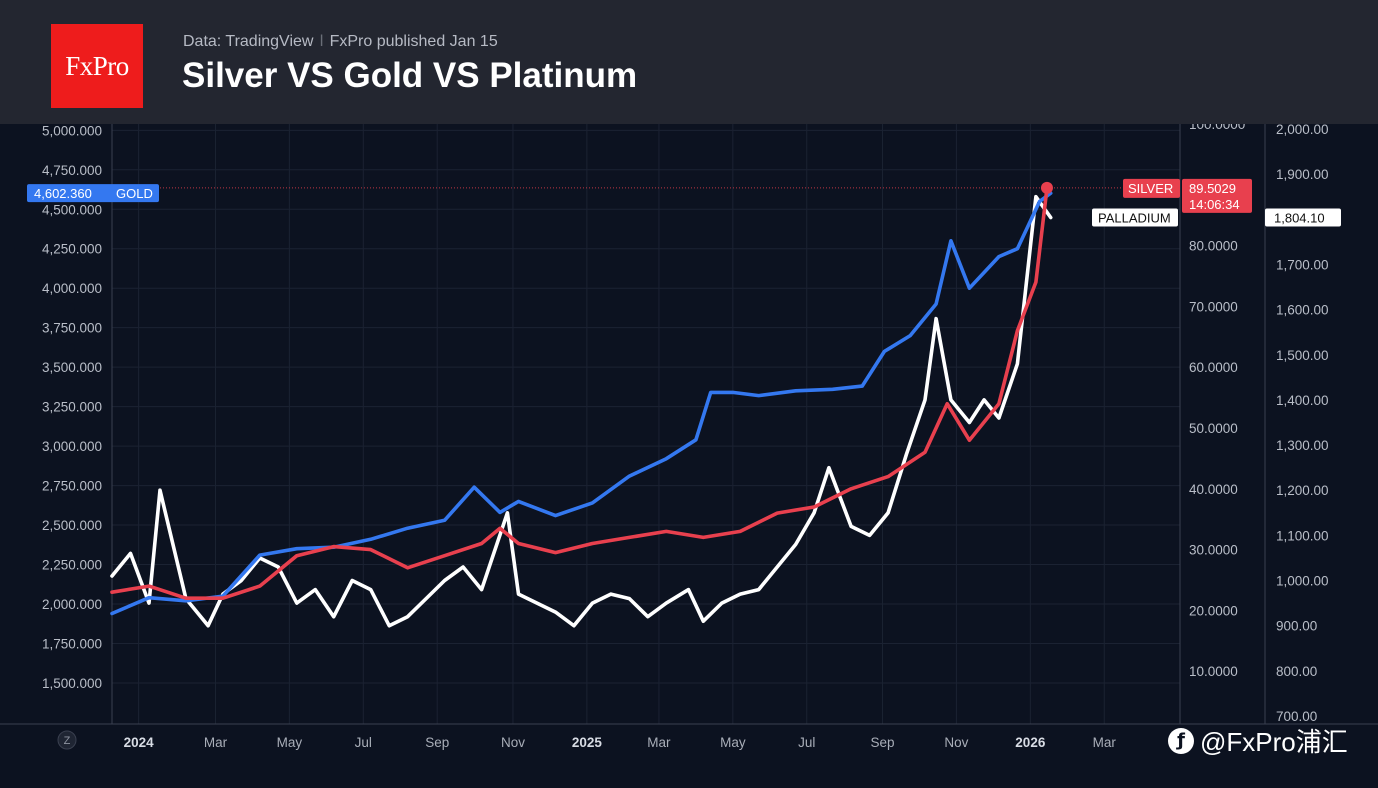  I want to click on mid-axis-tick: 20.0000, so click(1213, 610).